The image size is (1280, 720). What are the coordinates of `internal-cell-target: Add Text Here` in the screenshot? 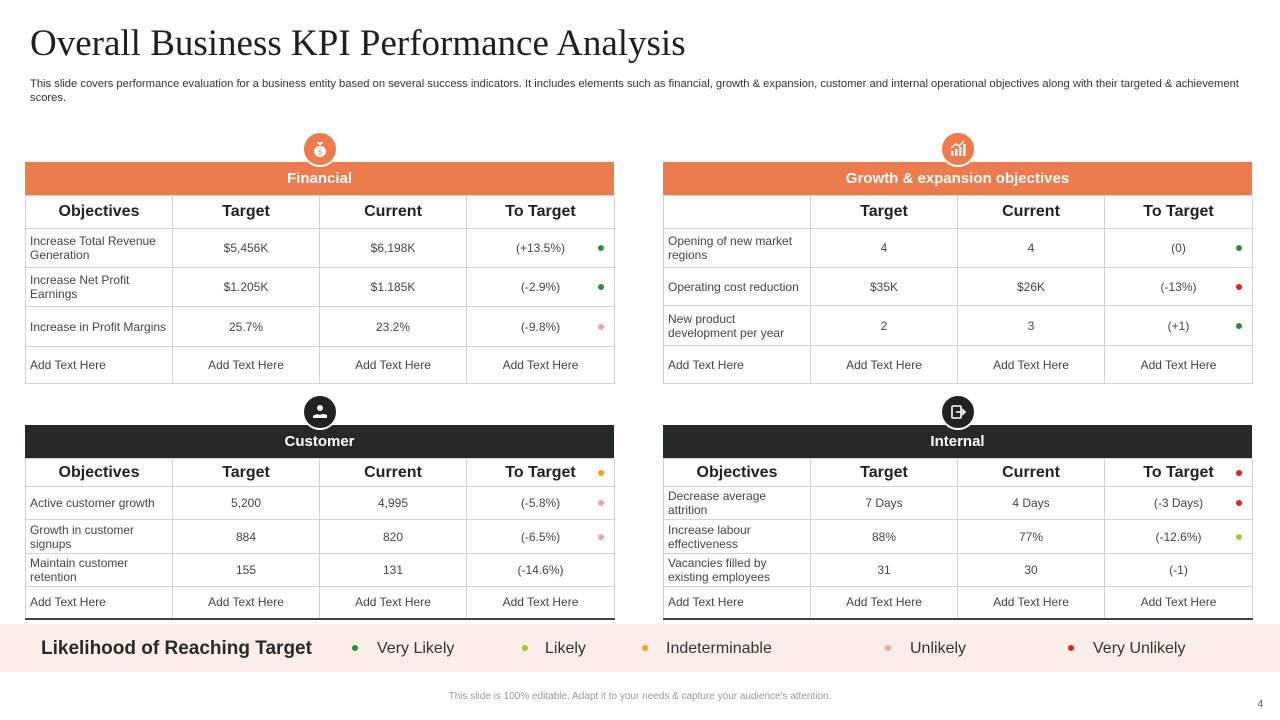 It's located at (884, 602).